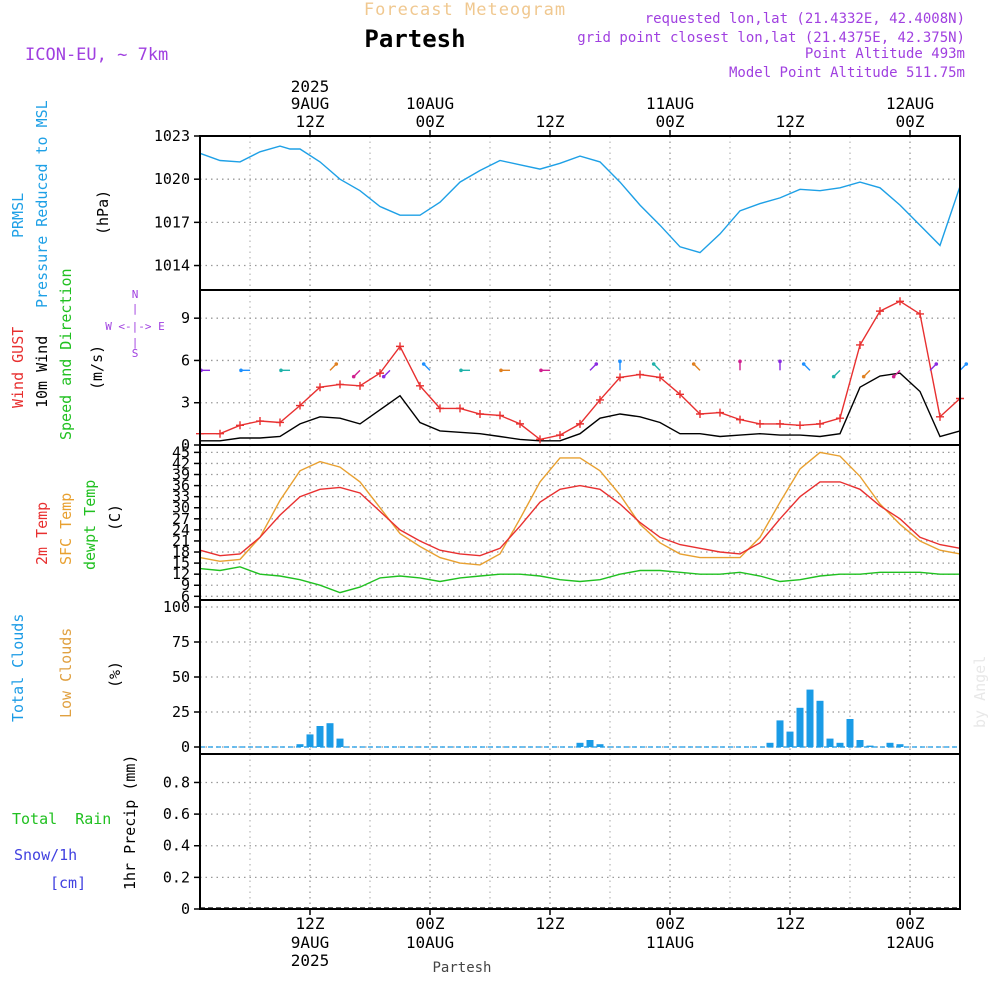 The image size is (1000, 1000). What do you see at coordinates (18, 215) in the screenshot?
I see `prmsl-label: PRMSL` at bounding box center [18, 215].